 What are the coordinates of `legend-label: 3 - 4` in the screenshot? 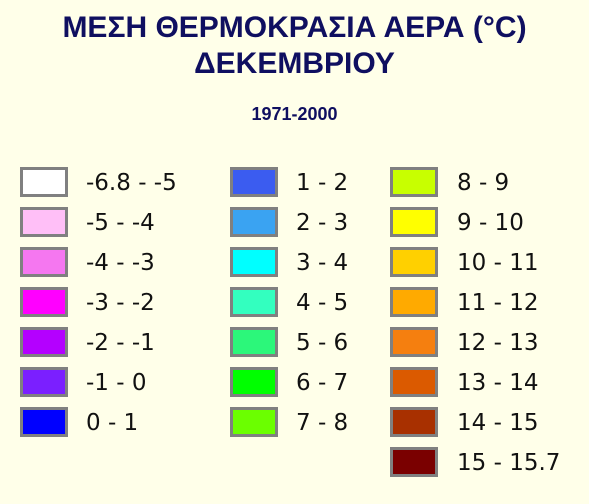 It's located at (322, 263).